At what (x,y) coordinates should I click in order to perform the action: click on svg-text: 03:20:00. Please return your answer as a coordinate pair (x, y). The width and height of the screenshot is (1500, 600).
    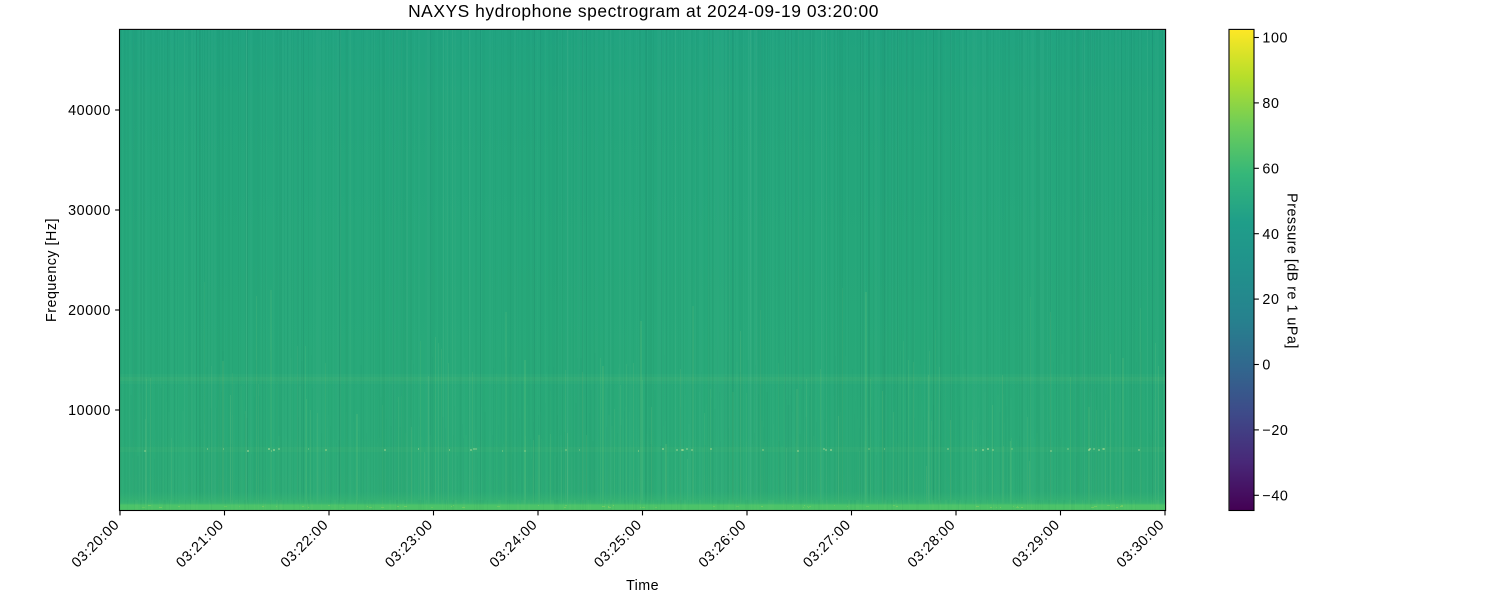
    Looking at the image, I should click on (96, 544).